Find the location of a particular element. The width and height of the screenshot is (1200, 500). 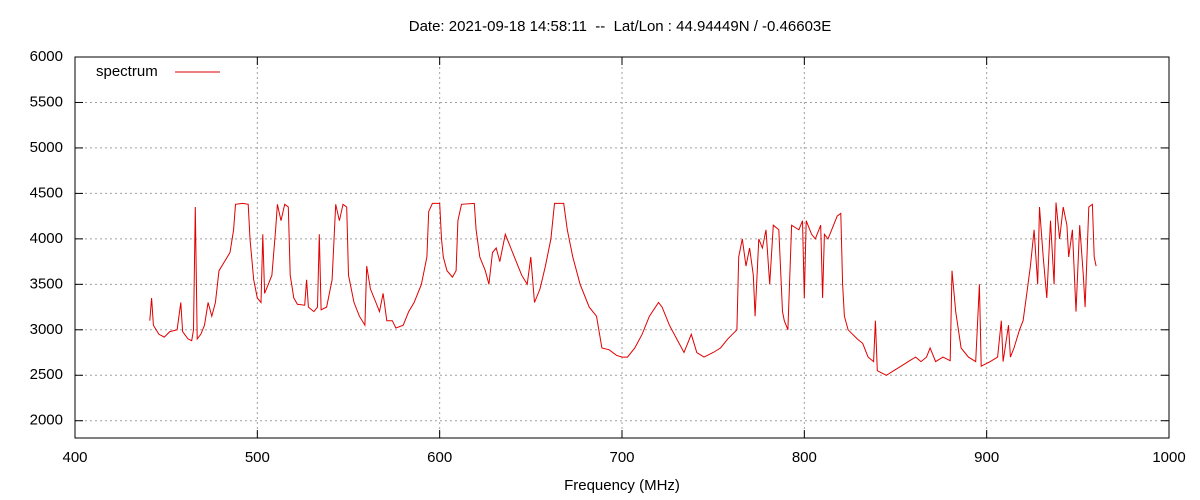

y-tick-label: 2000 is located at coordinates (46, 420).